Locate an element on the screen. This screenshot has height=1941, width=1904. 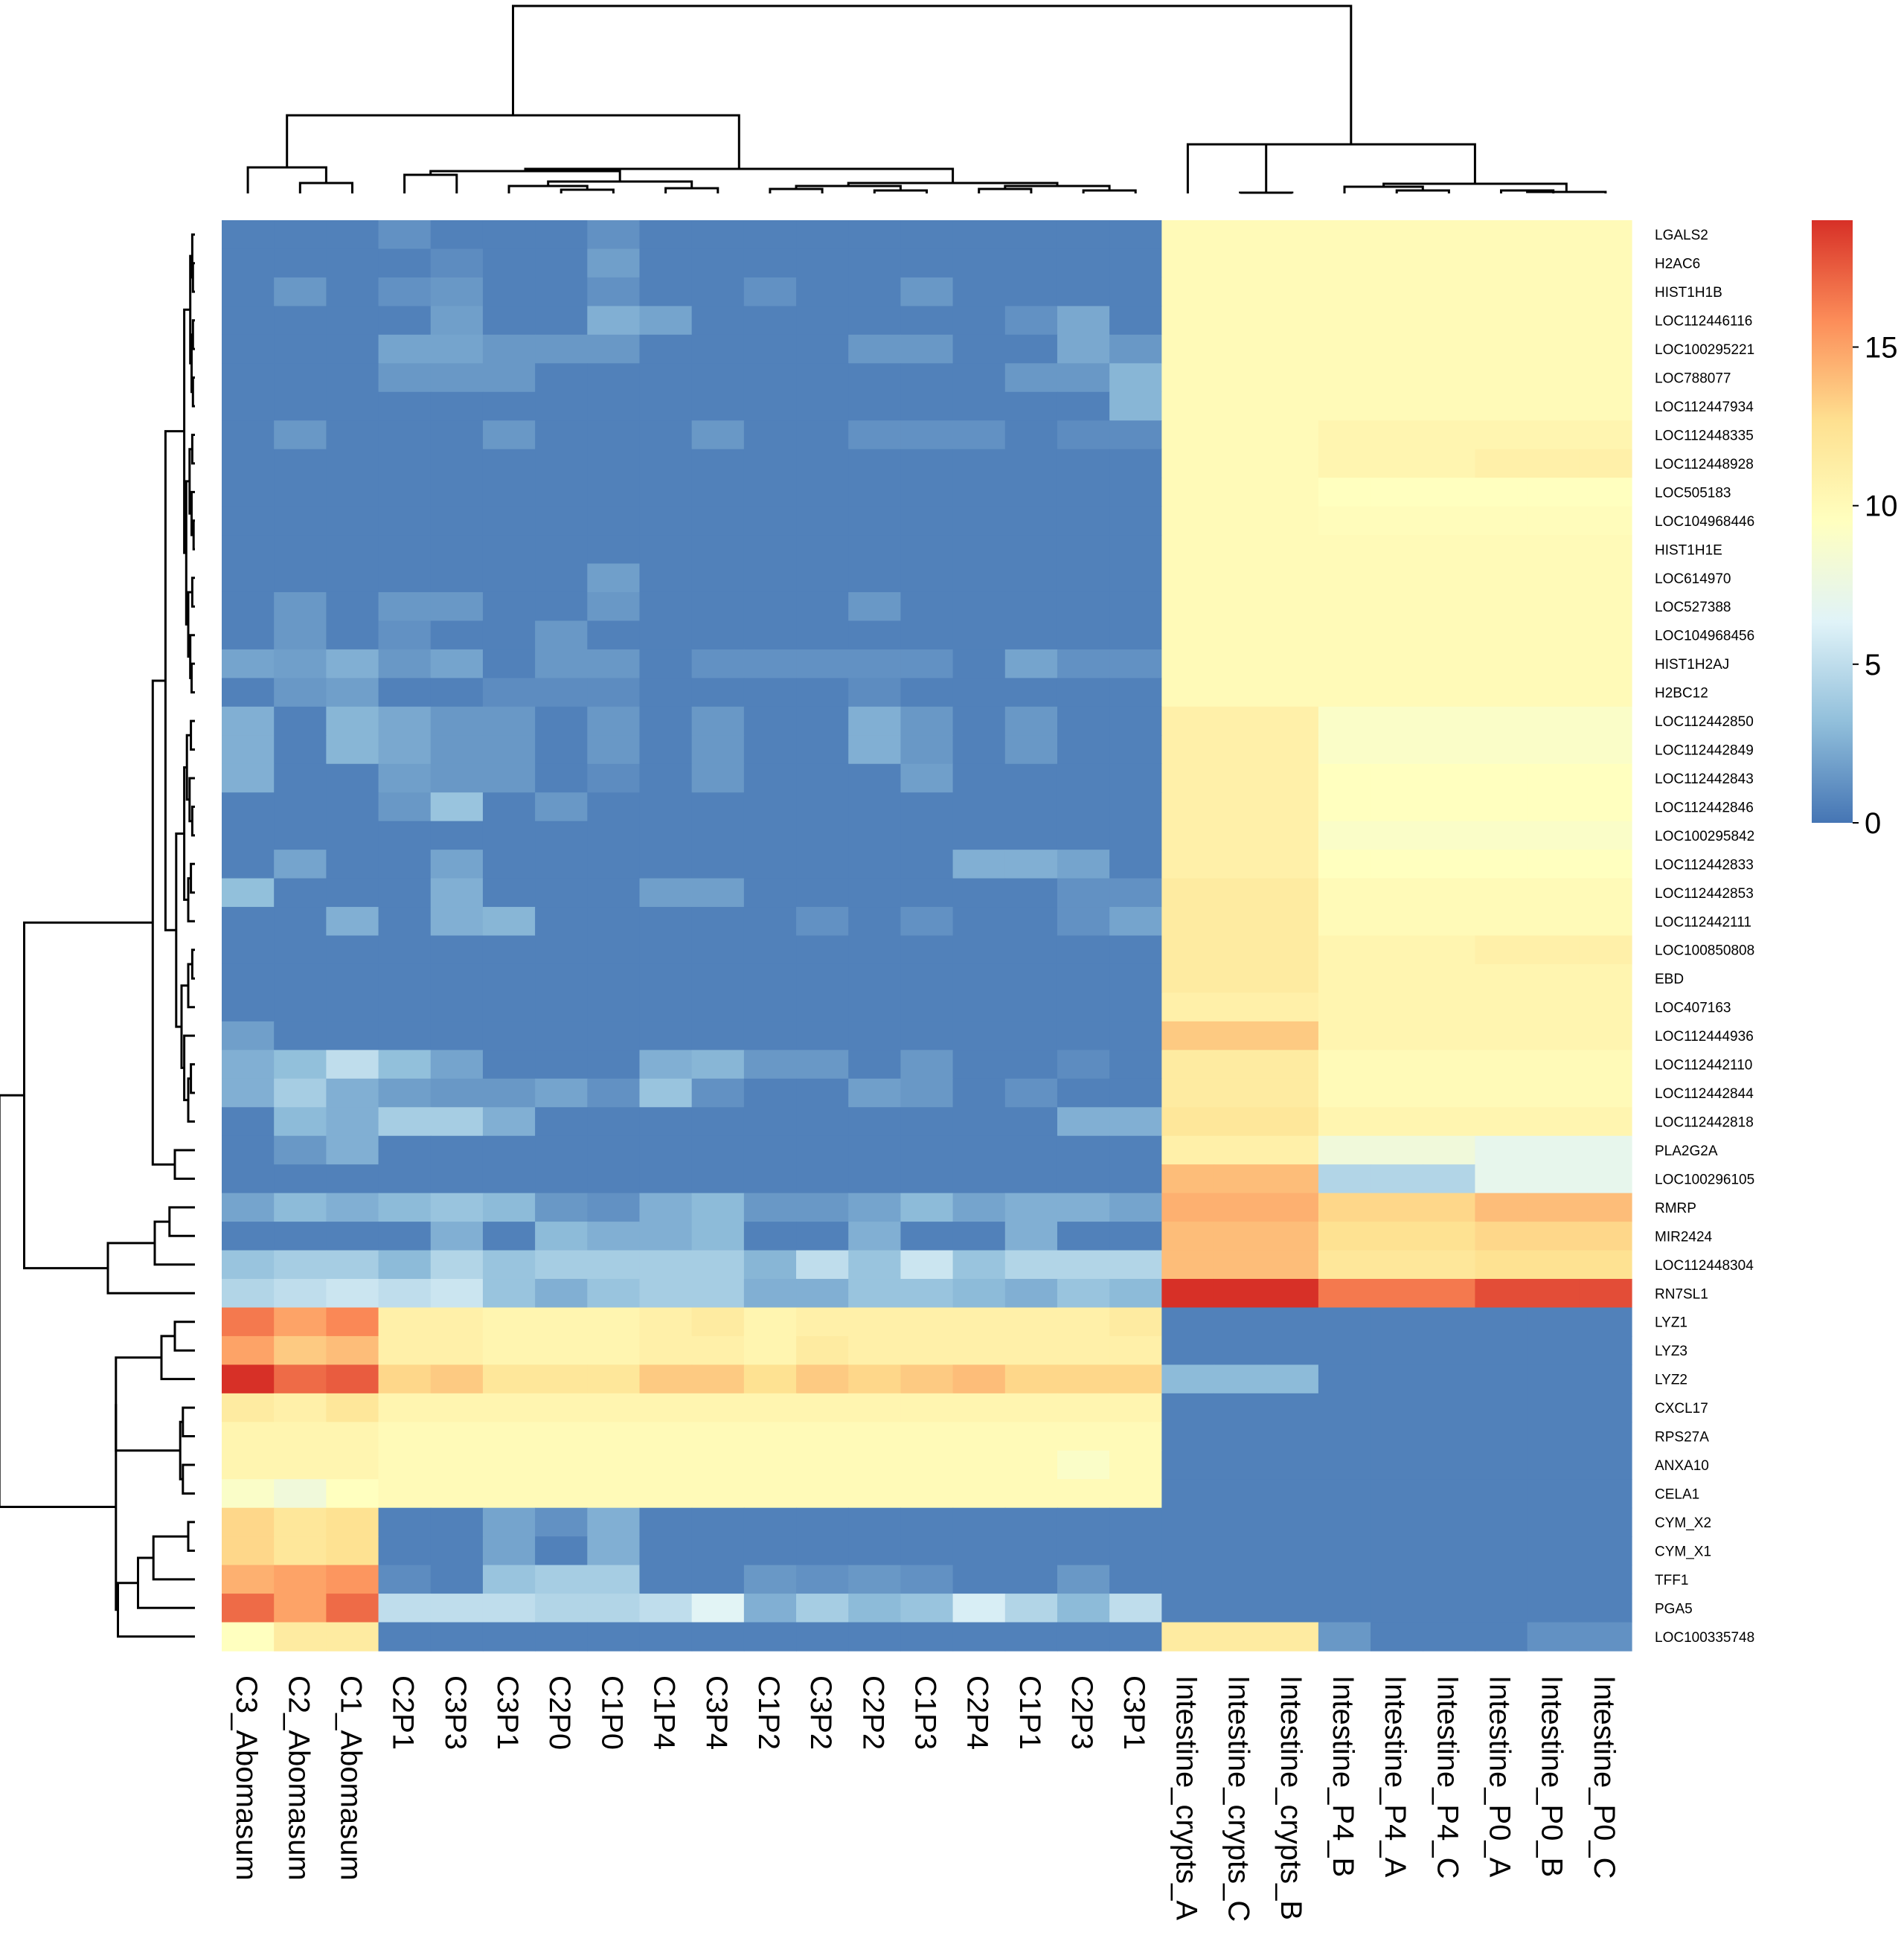
row-label: LOC104968456 is located at coordinates (1705, 636).